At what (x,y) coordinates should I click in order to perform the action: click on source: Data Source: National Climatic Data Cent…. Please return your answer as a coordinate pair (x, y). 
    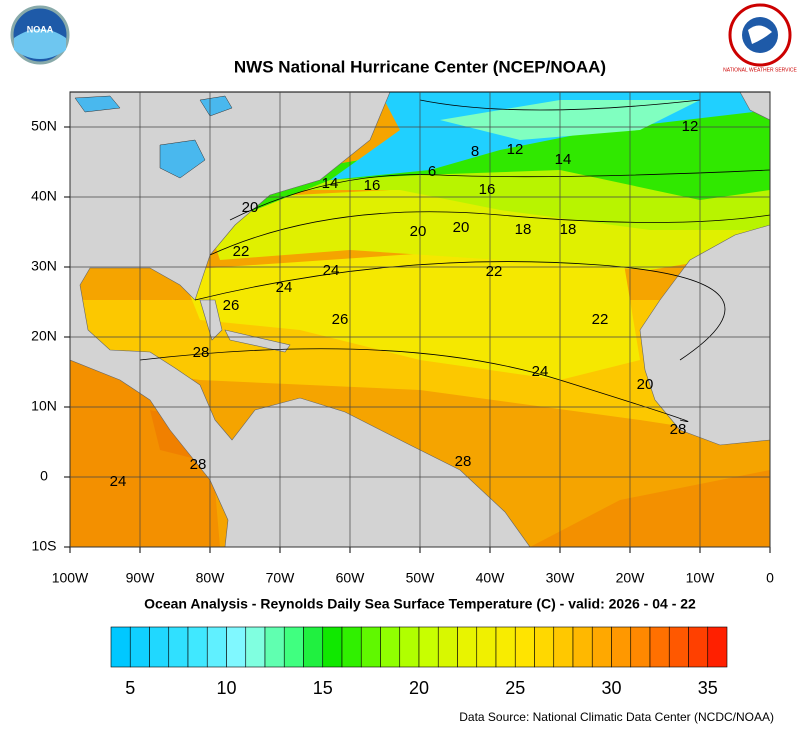
    Looking at the image, I should click on (616, 717).